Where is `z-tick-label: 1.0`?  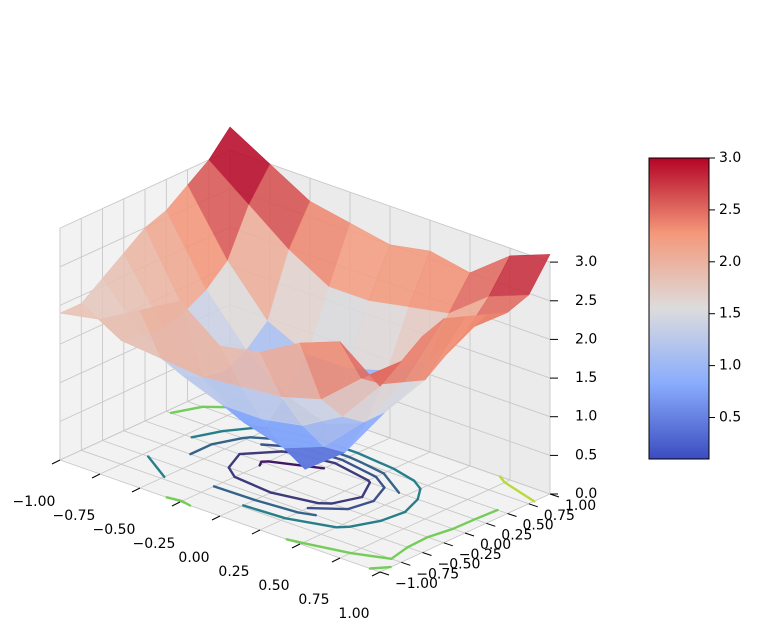
z-tick-label: 1.0 is located at coordinates (586, 417).